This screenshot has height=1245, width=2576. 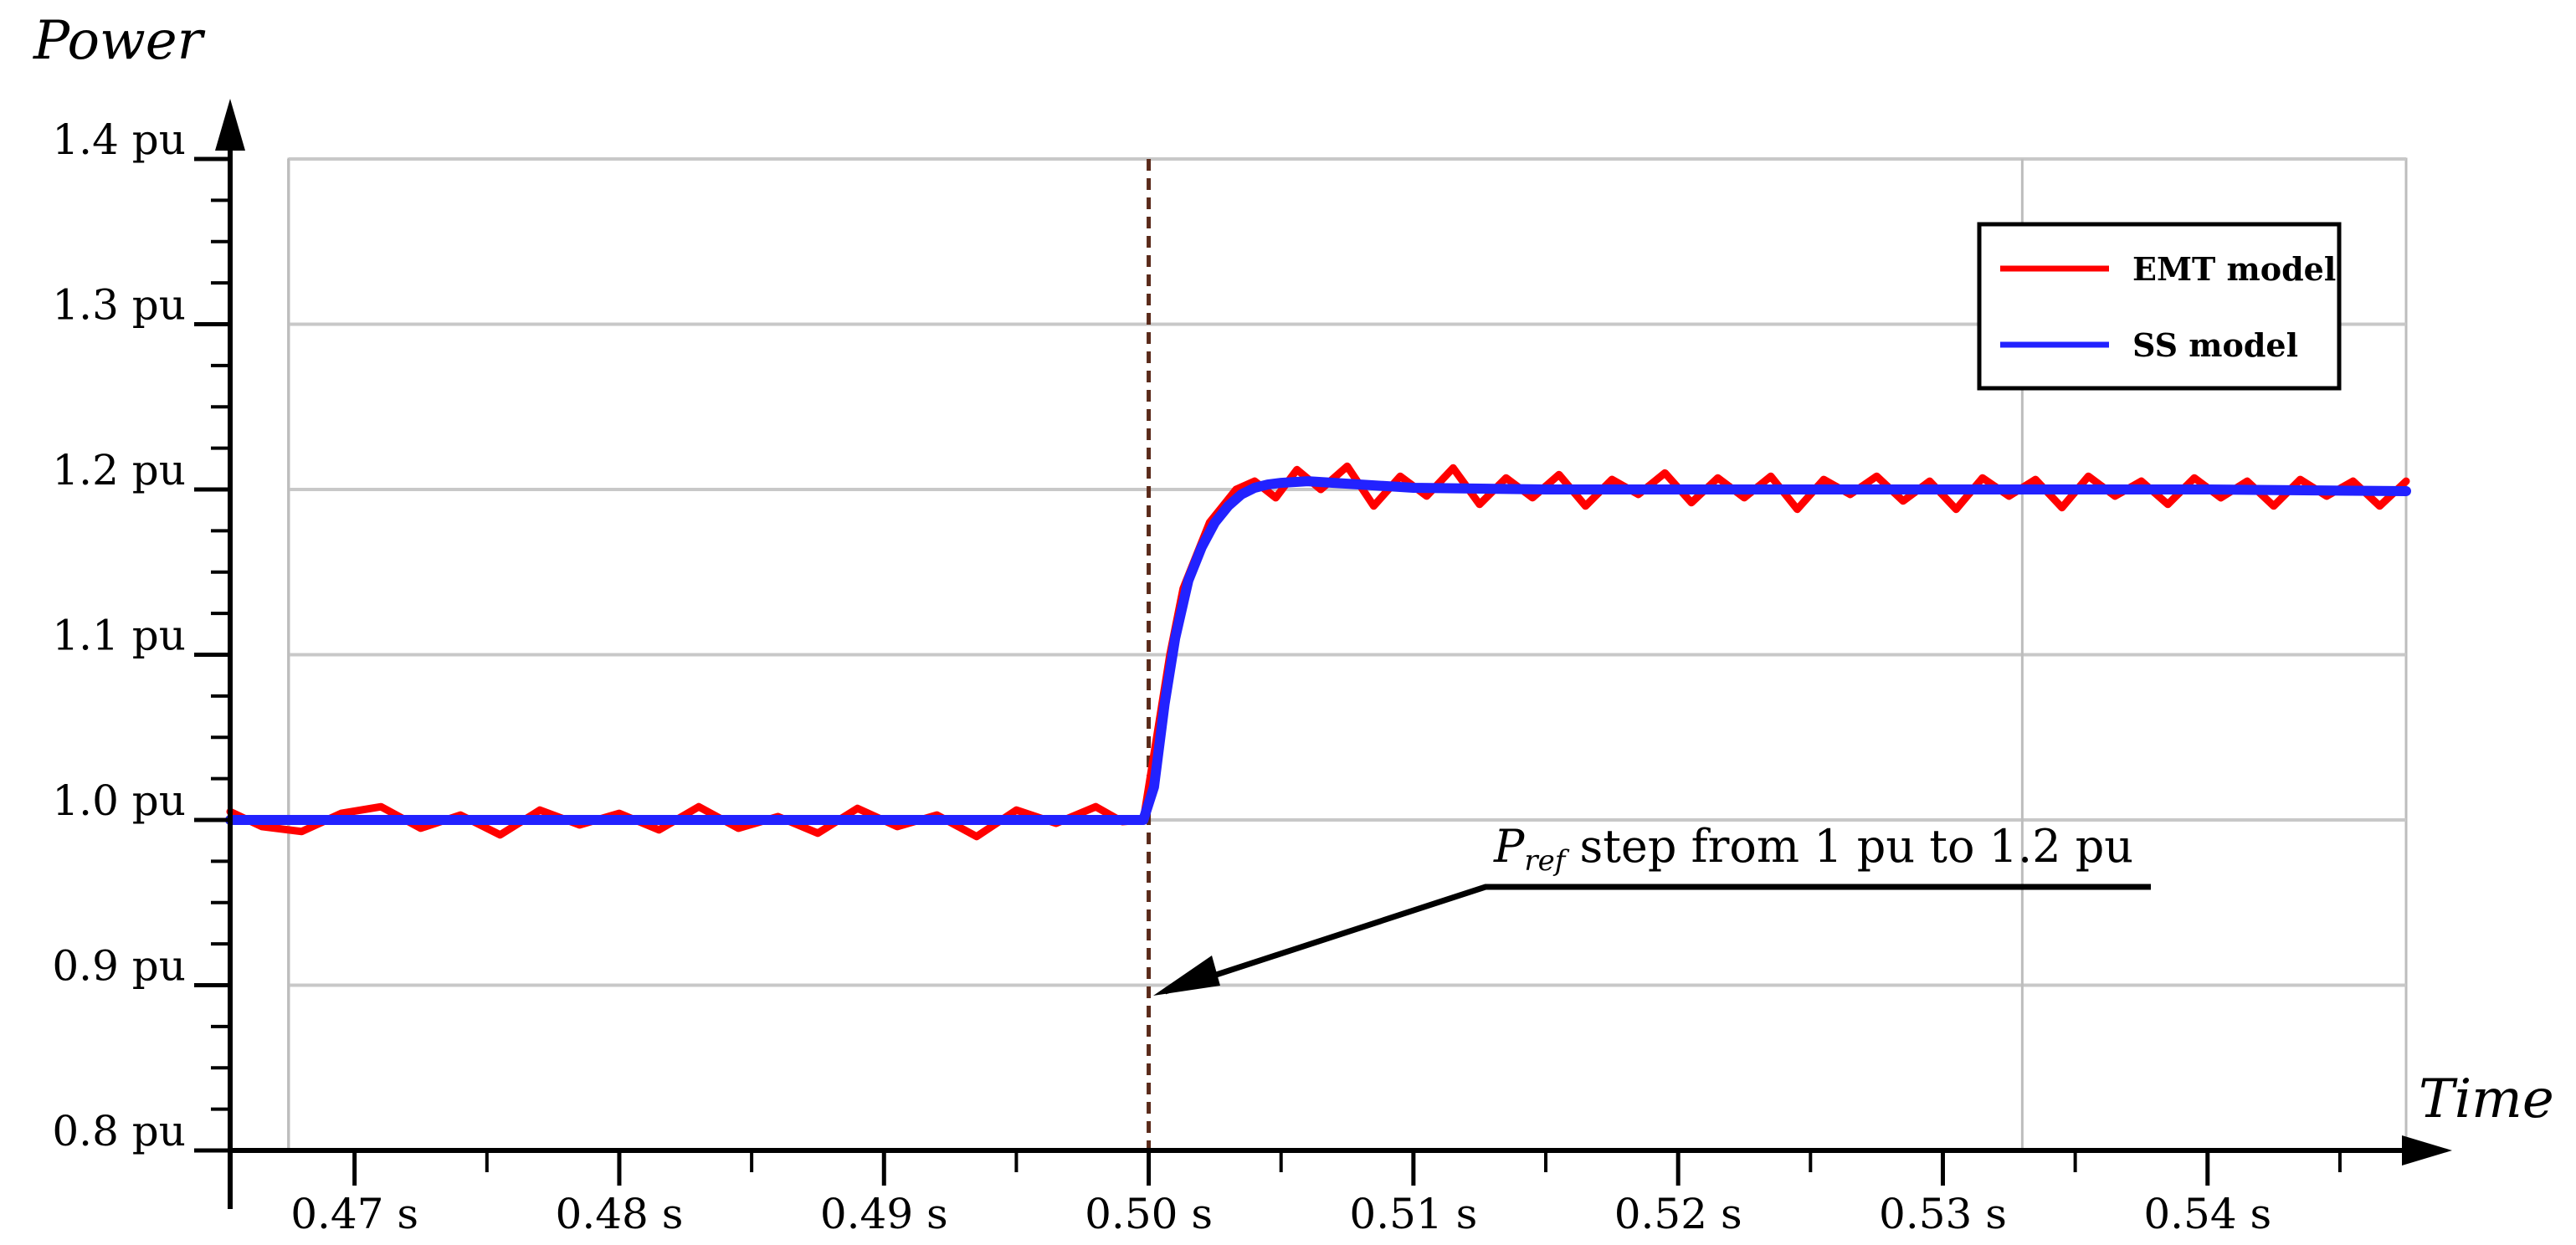 I want to click on y-tick-label: 1.2 pu, so click(x=119, y=470).